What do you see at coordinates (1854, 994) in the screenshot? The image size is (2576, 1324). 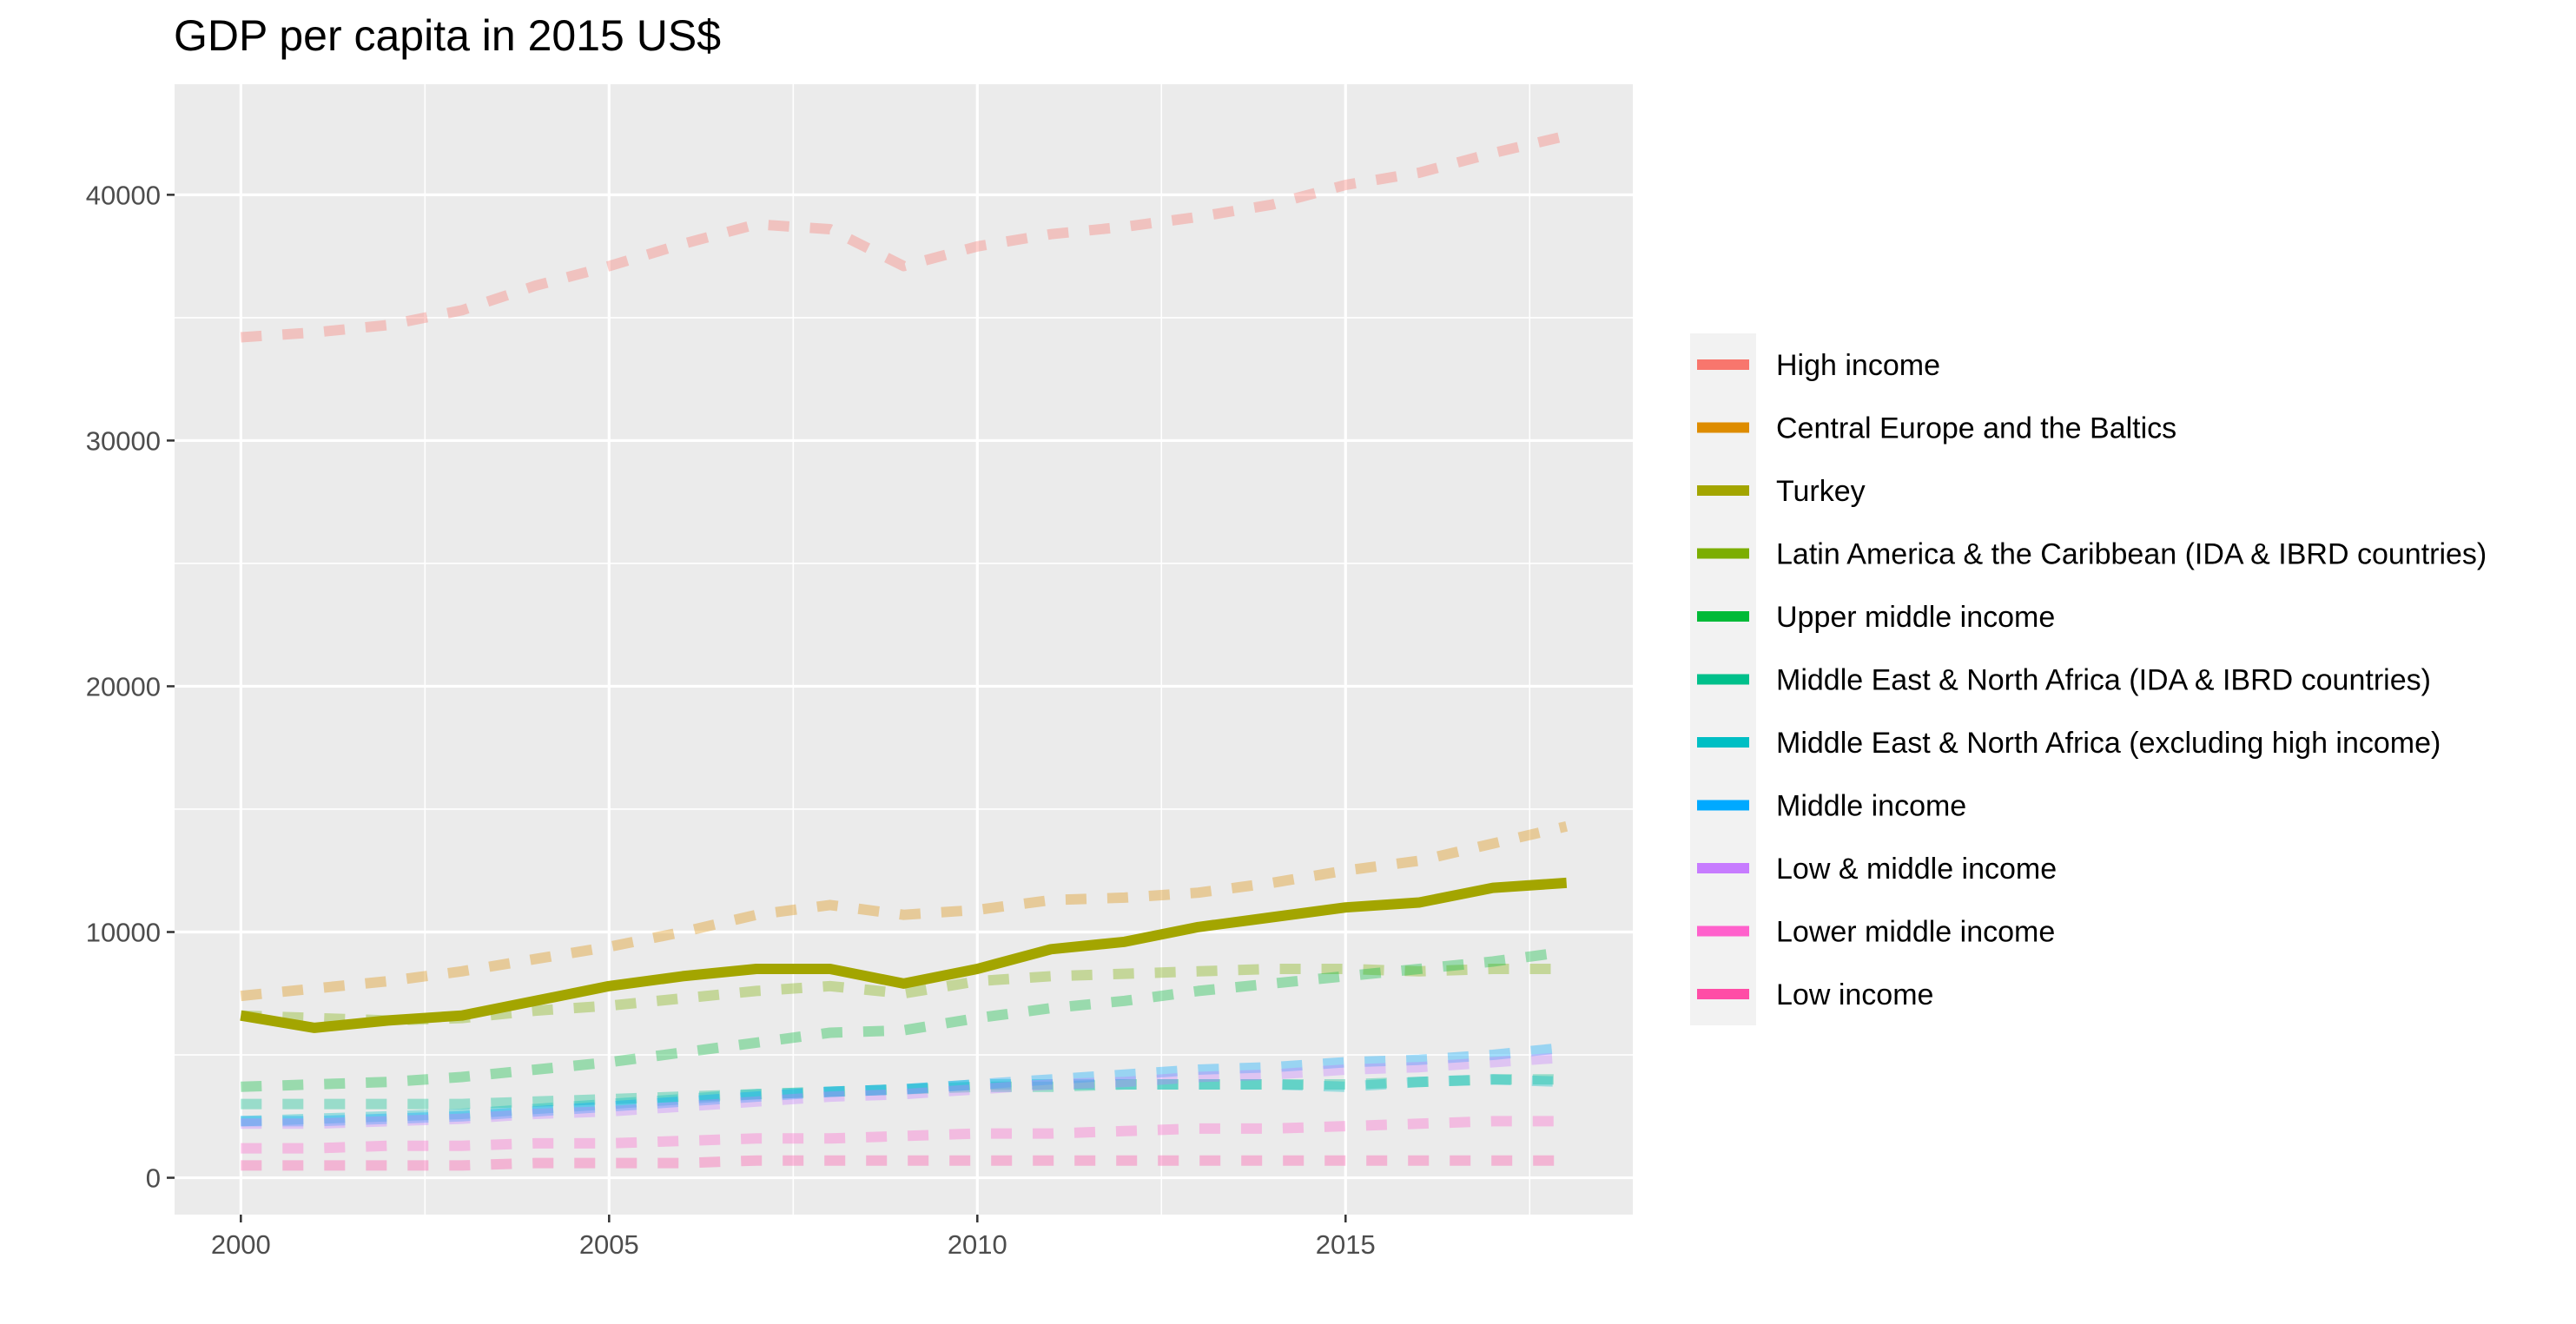 I see `legend-label: Low income` at bounding box center [1854, 994].